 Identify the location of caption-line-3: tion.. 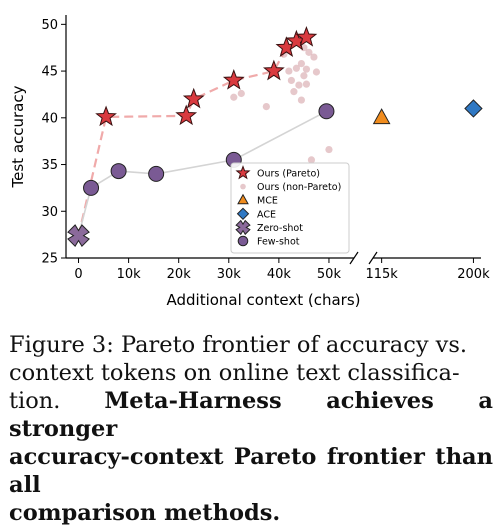
(57, 401).